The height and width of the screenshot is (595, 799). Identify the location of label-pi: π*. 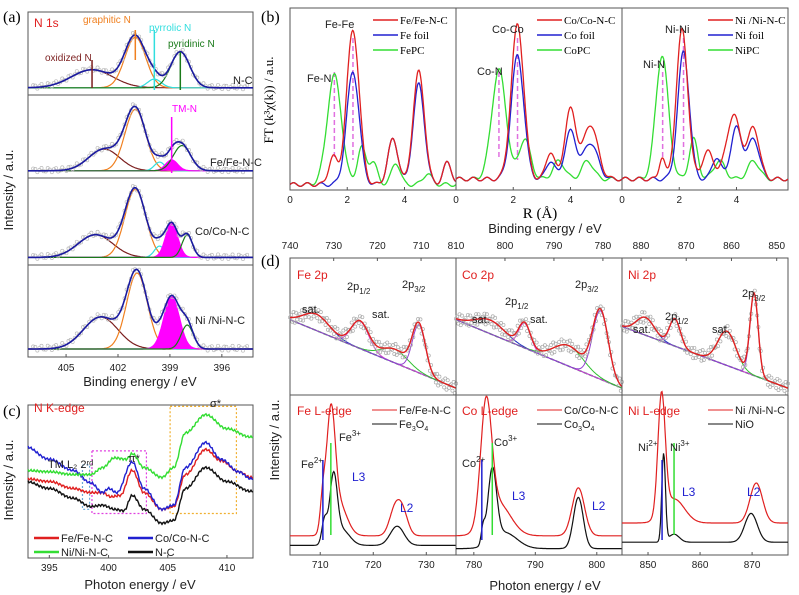
(134, 459).